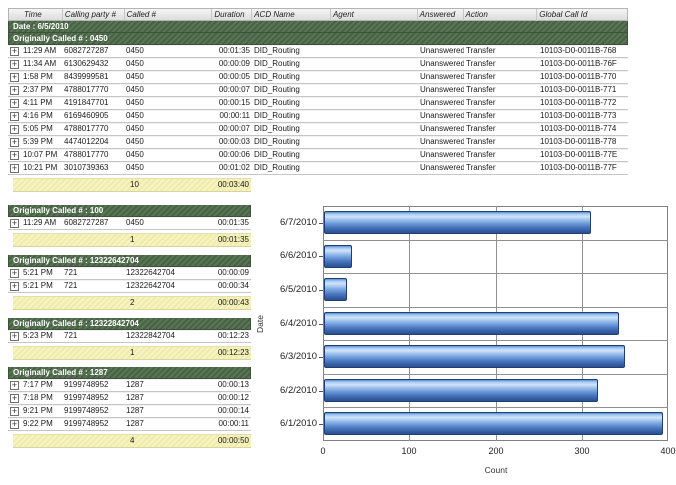  I want to click on cell: 4474012204, so click(86, 141).